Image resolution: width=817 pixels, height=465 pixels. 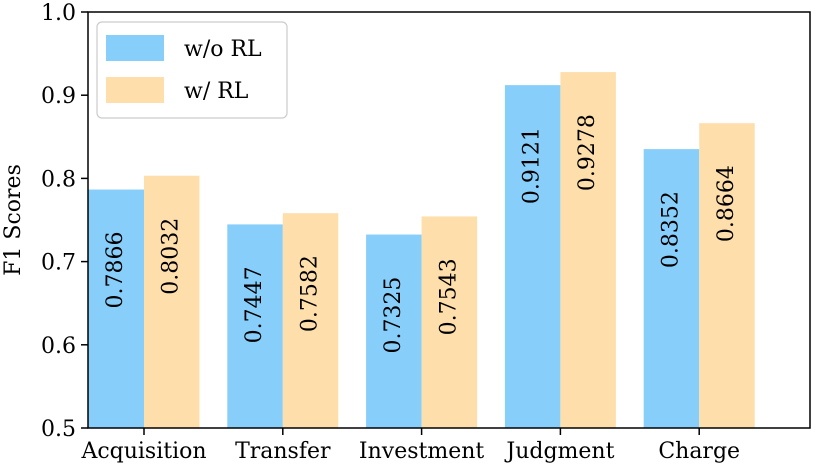 I want to click on bar-value-label: 0.7582, so click(x=310, y=293).